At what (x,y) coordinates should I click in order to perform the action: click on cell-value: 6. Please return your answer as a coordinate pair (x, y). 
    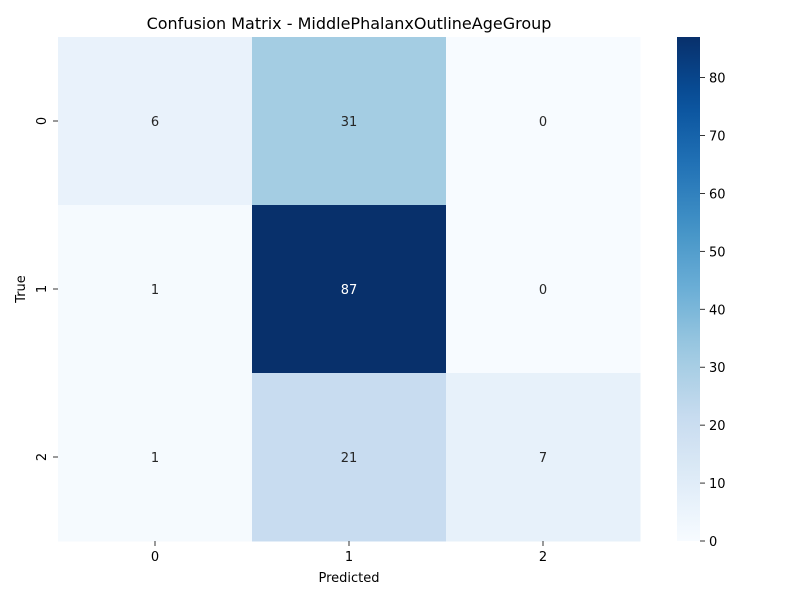
    Looking at the image, I should click on (155, 122).